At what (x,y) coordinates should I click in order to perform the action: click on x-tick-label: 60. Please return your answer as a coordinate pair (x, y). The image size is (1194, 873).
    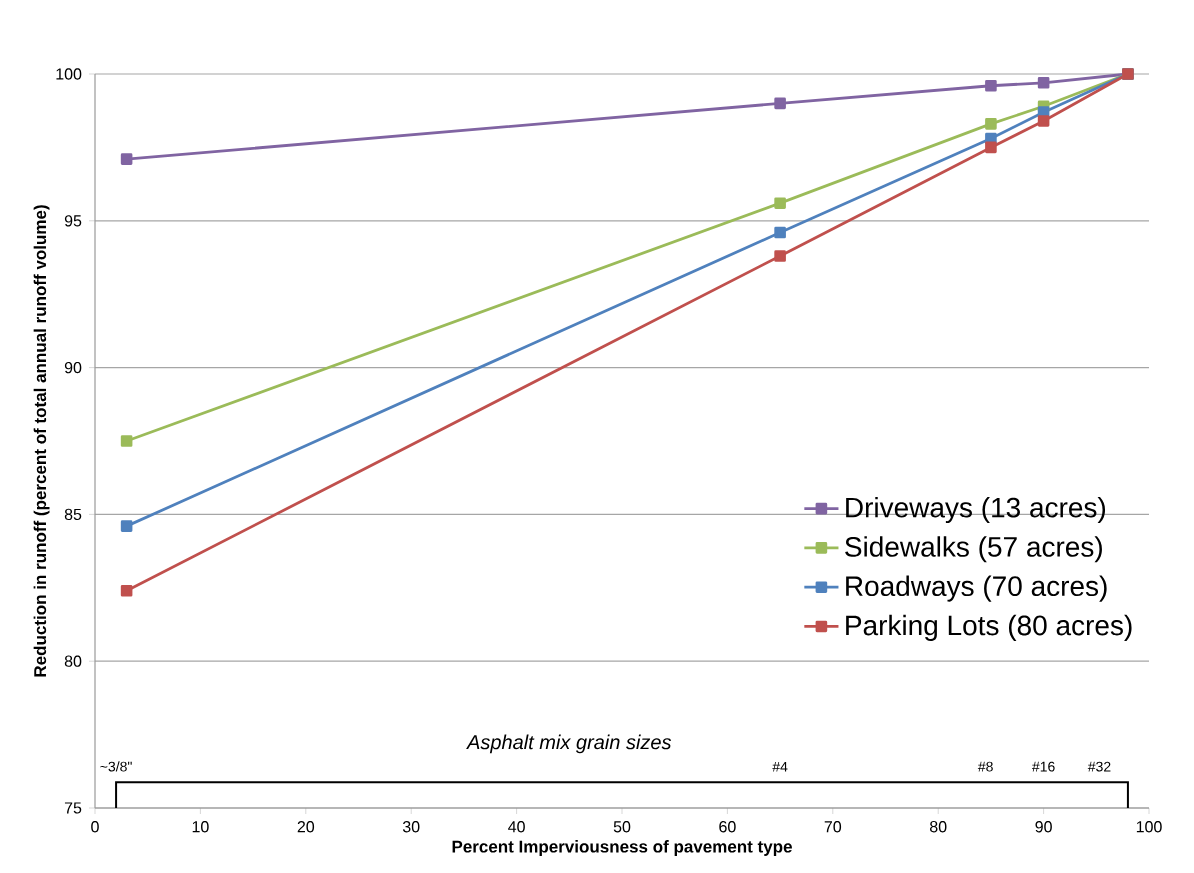
    Looking at the image, I should click on (727, 827).